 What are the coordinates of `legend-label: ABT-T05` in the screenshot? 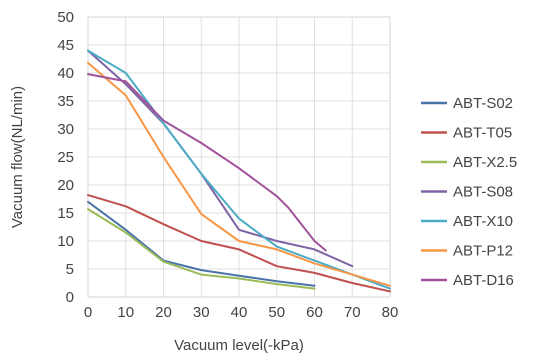 It's located at (482, 133).